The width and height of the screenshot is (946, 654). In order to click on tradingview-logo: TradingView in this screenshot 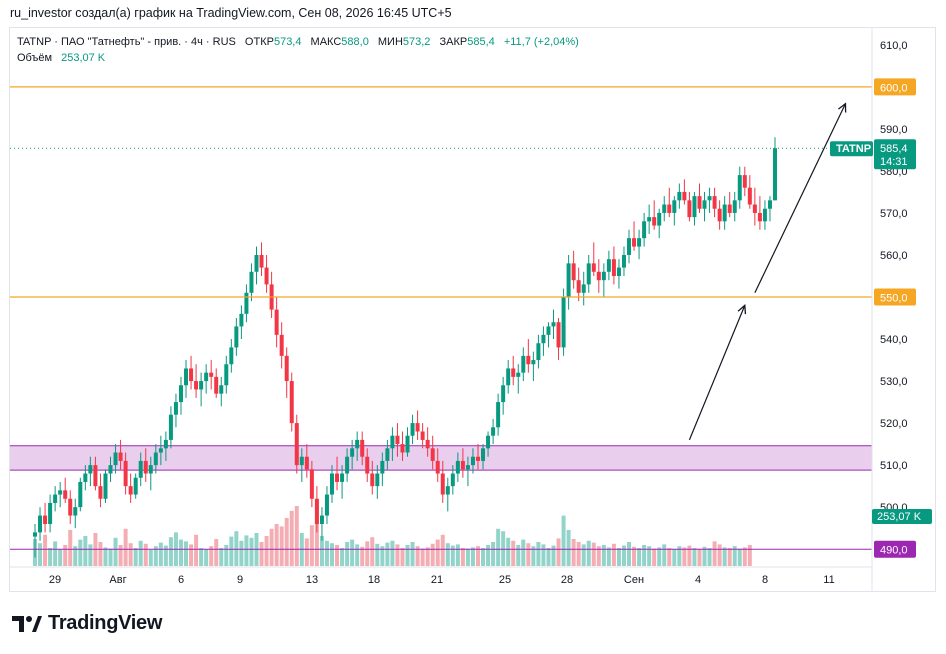, I will do `click(87, 623)`.